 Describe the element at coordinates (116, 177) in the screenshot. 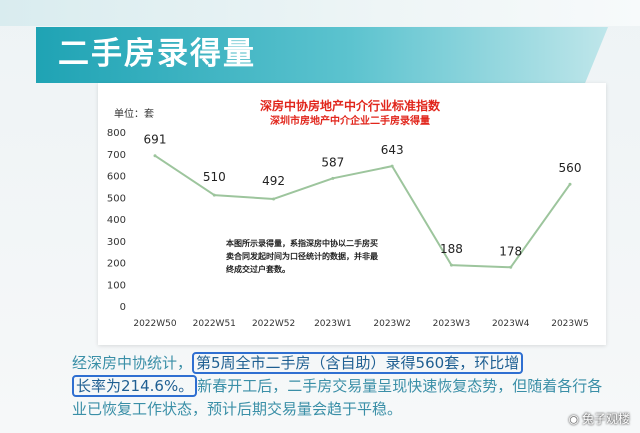

I see `y-tick-label: 600` at that location.